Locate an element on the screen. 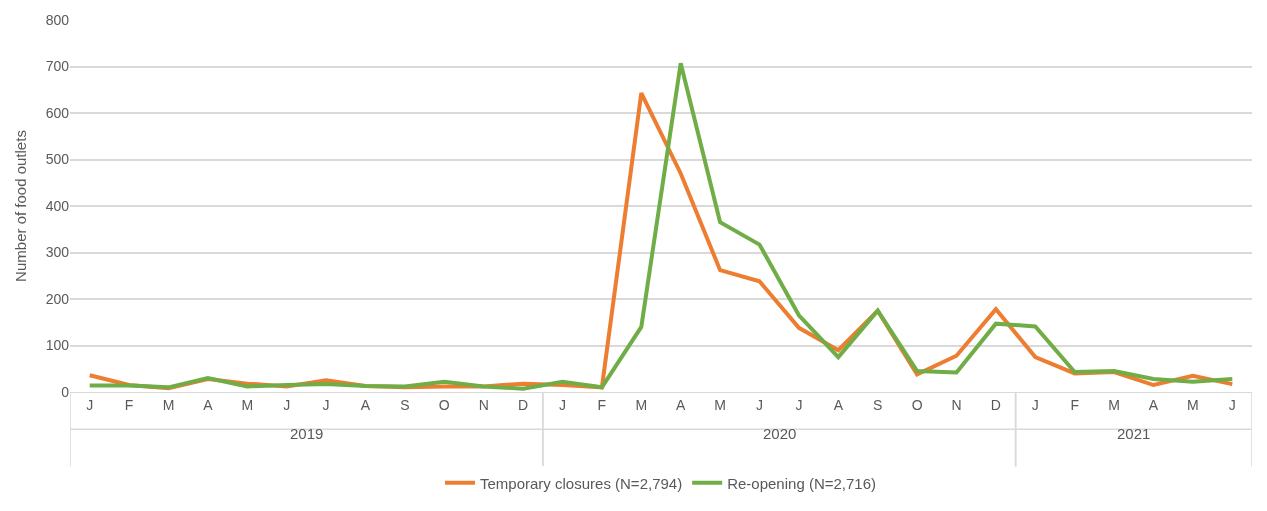  y-axis-title: Number of food outlets is located at coordinates (20, 206).